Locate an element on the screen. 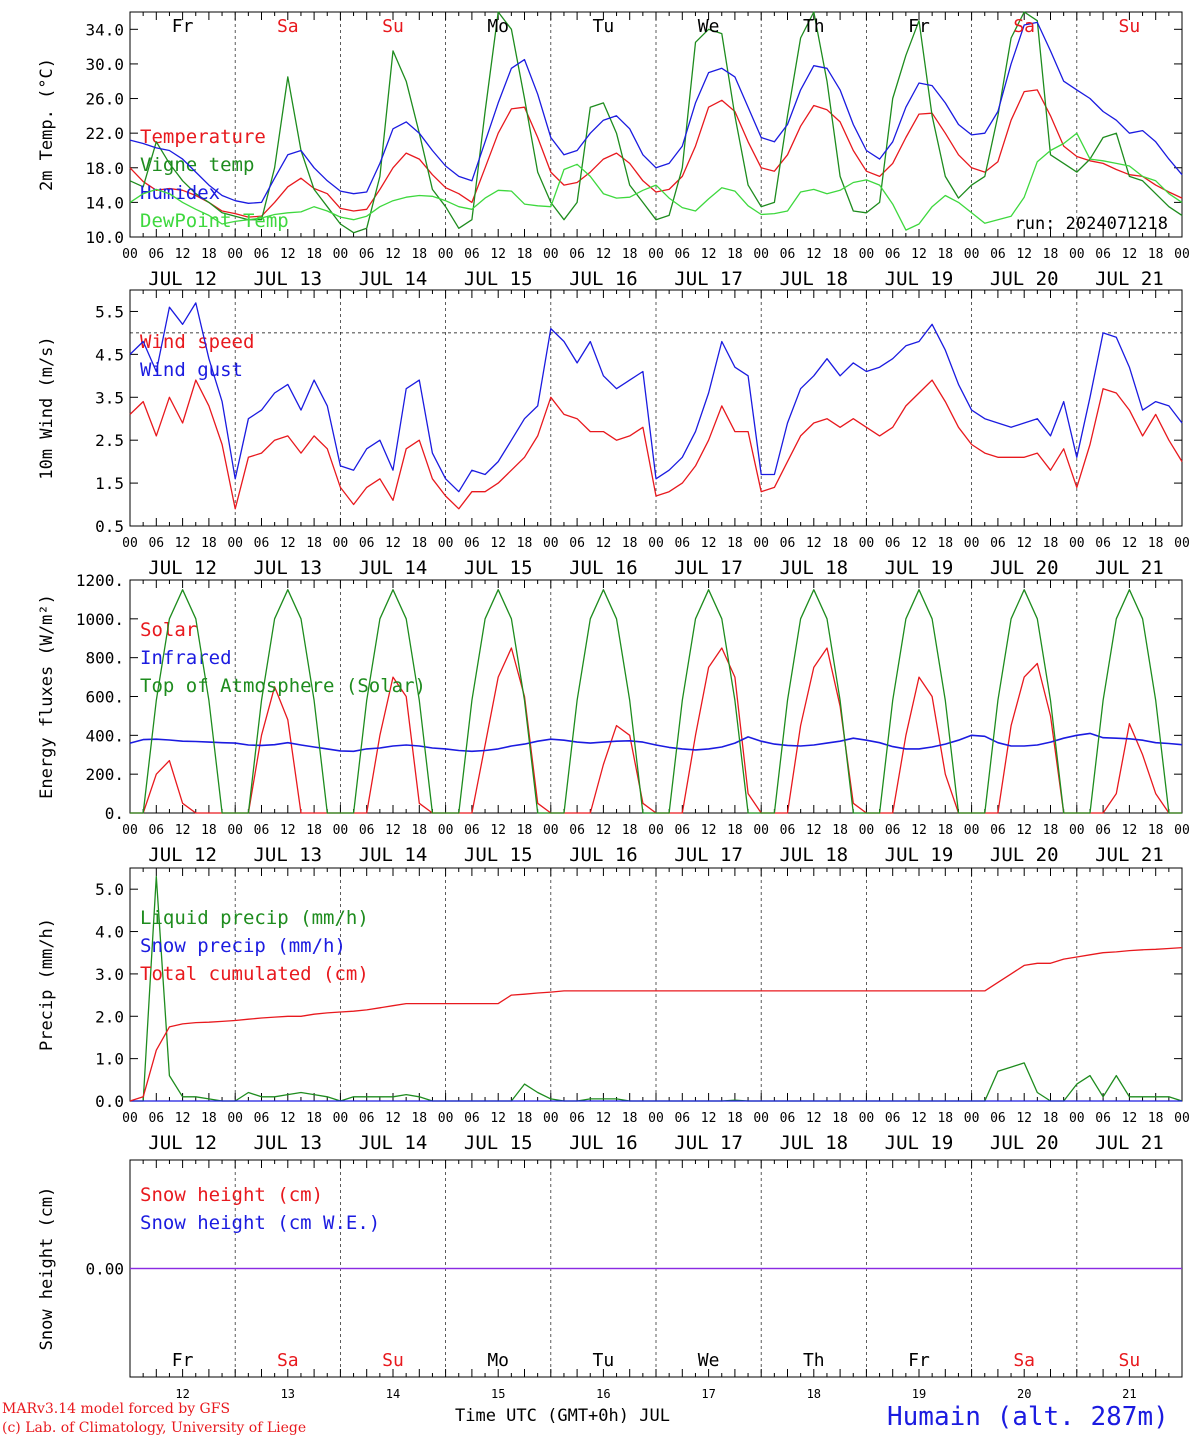 The image size is (1194, 1440). y-tick-label: 0. is located at coordinates (114, 813).